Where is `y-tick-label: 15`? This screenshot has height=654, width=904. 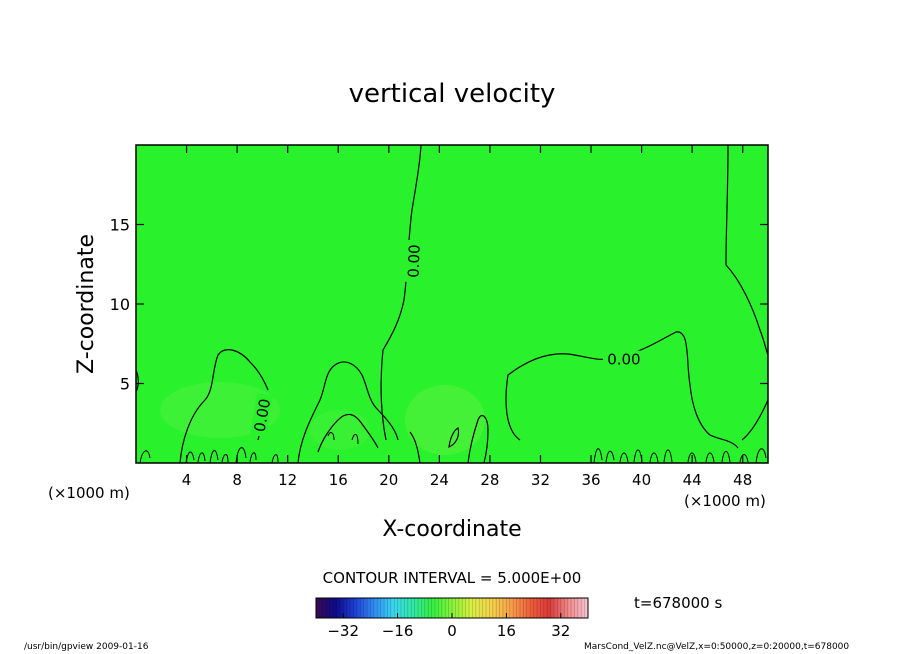 y-tick-label: 15 is located at coordinates (120, 225).